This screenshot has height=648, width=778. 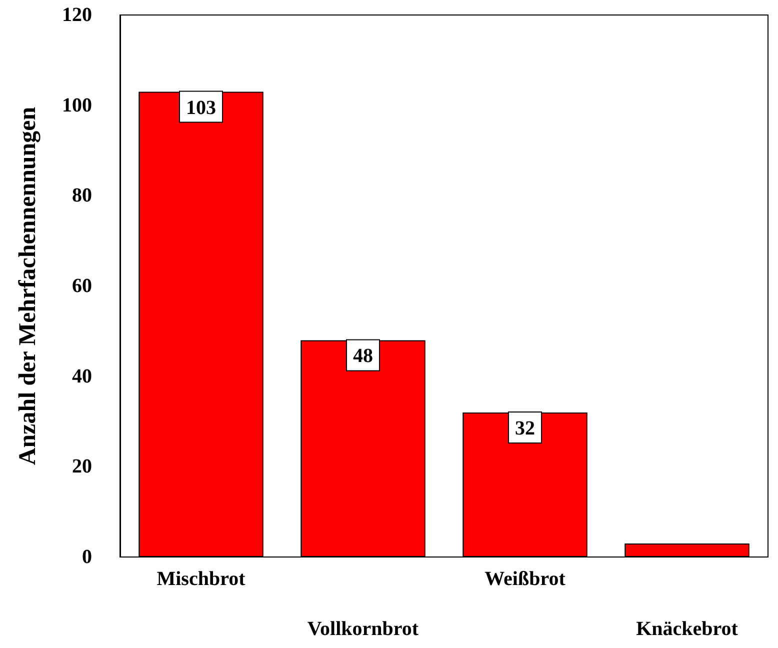 I want to click on data-label: 103, so click(x=201, y=107).